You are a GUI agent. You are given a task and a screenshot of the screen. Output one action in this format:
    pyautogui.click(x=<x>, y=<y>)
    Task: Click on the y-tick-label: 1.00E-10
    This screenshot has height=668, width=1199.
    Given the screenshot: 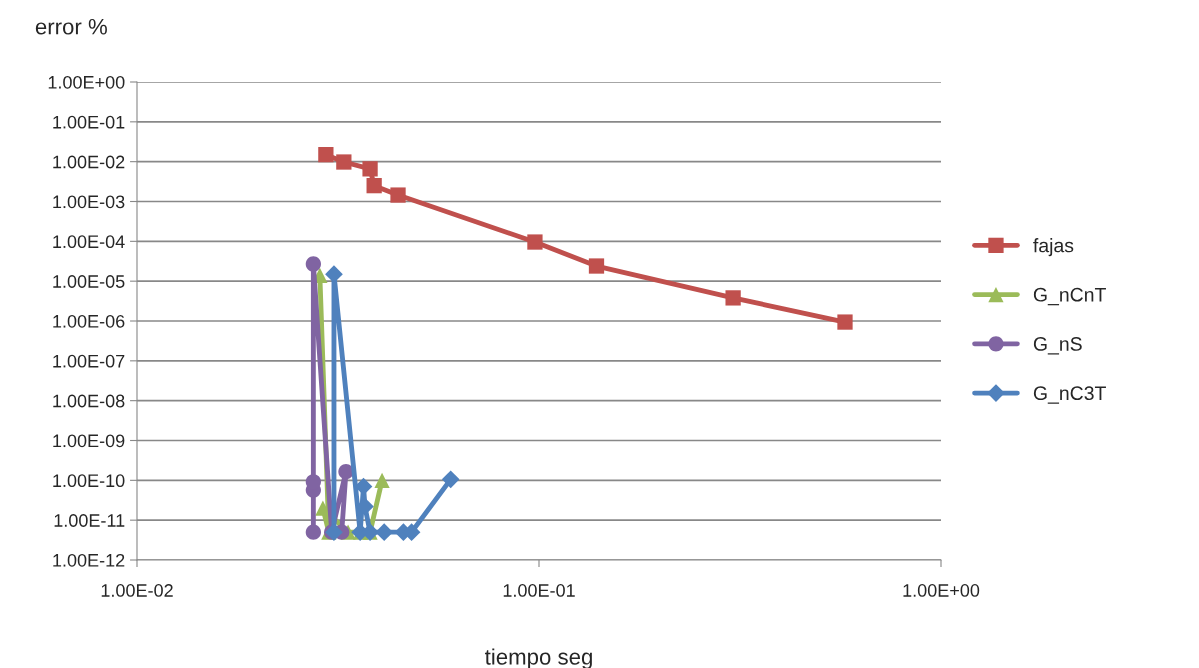 What is the action you would take?
    pyautogui.click(x=89, y=481)
    